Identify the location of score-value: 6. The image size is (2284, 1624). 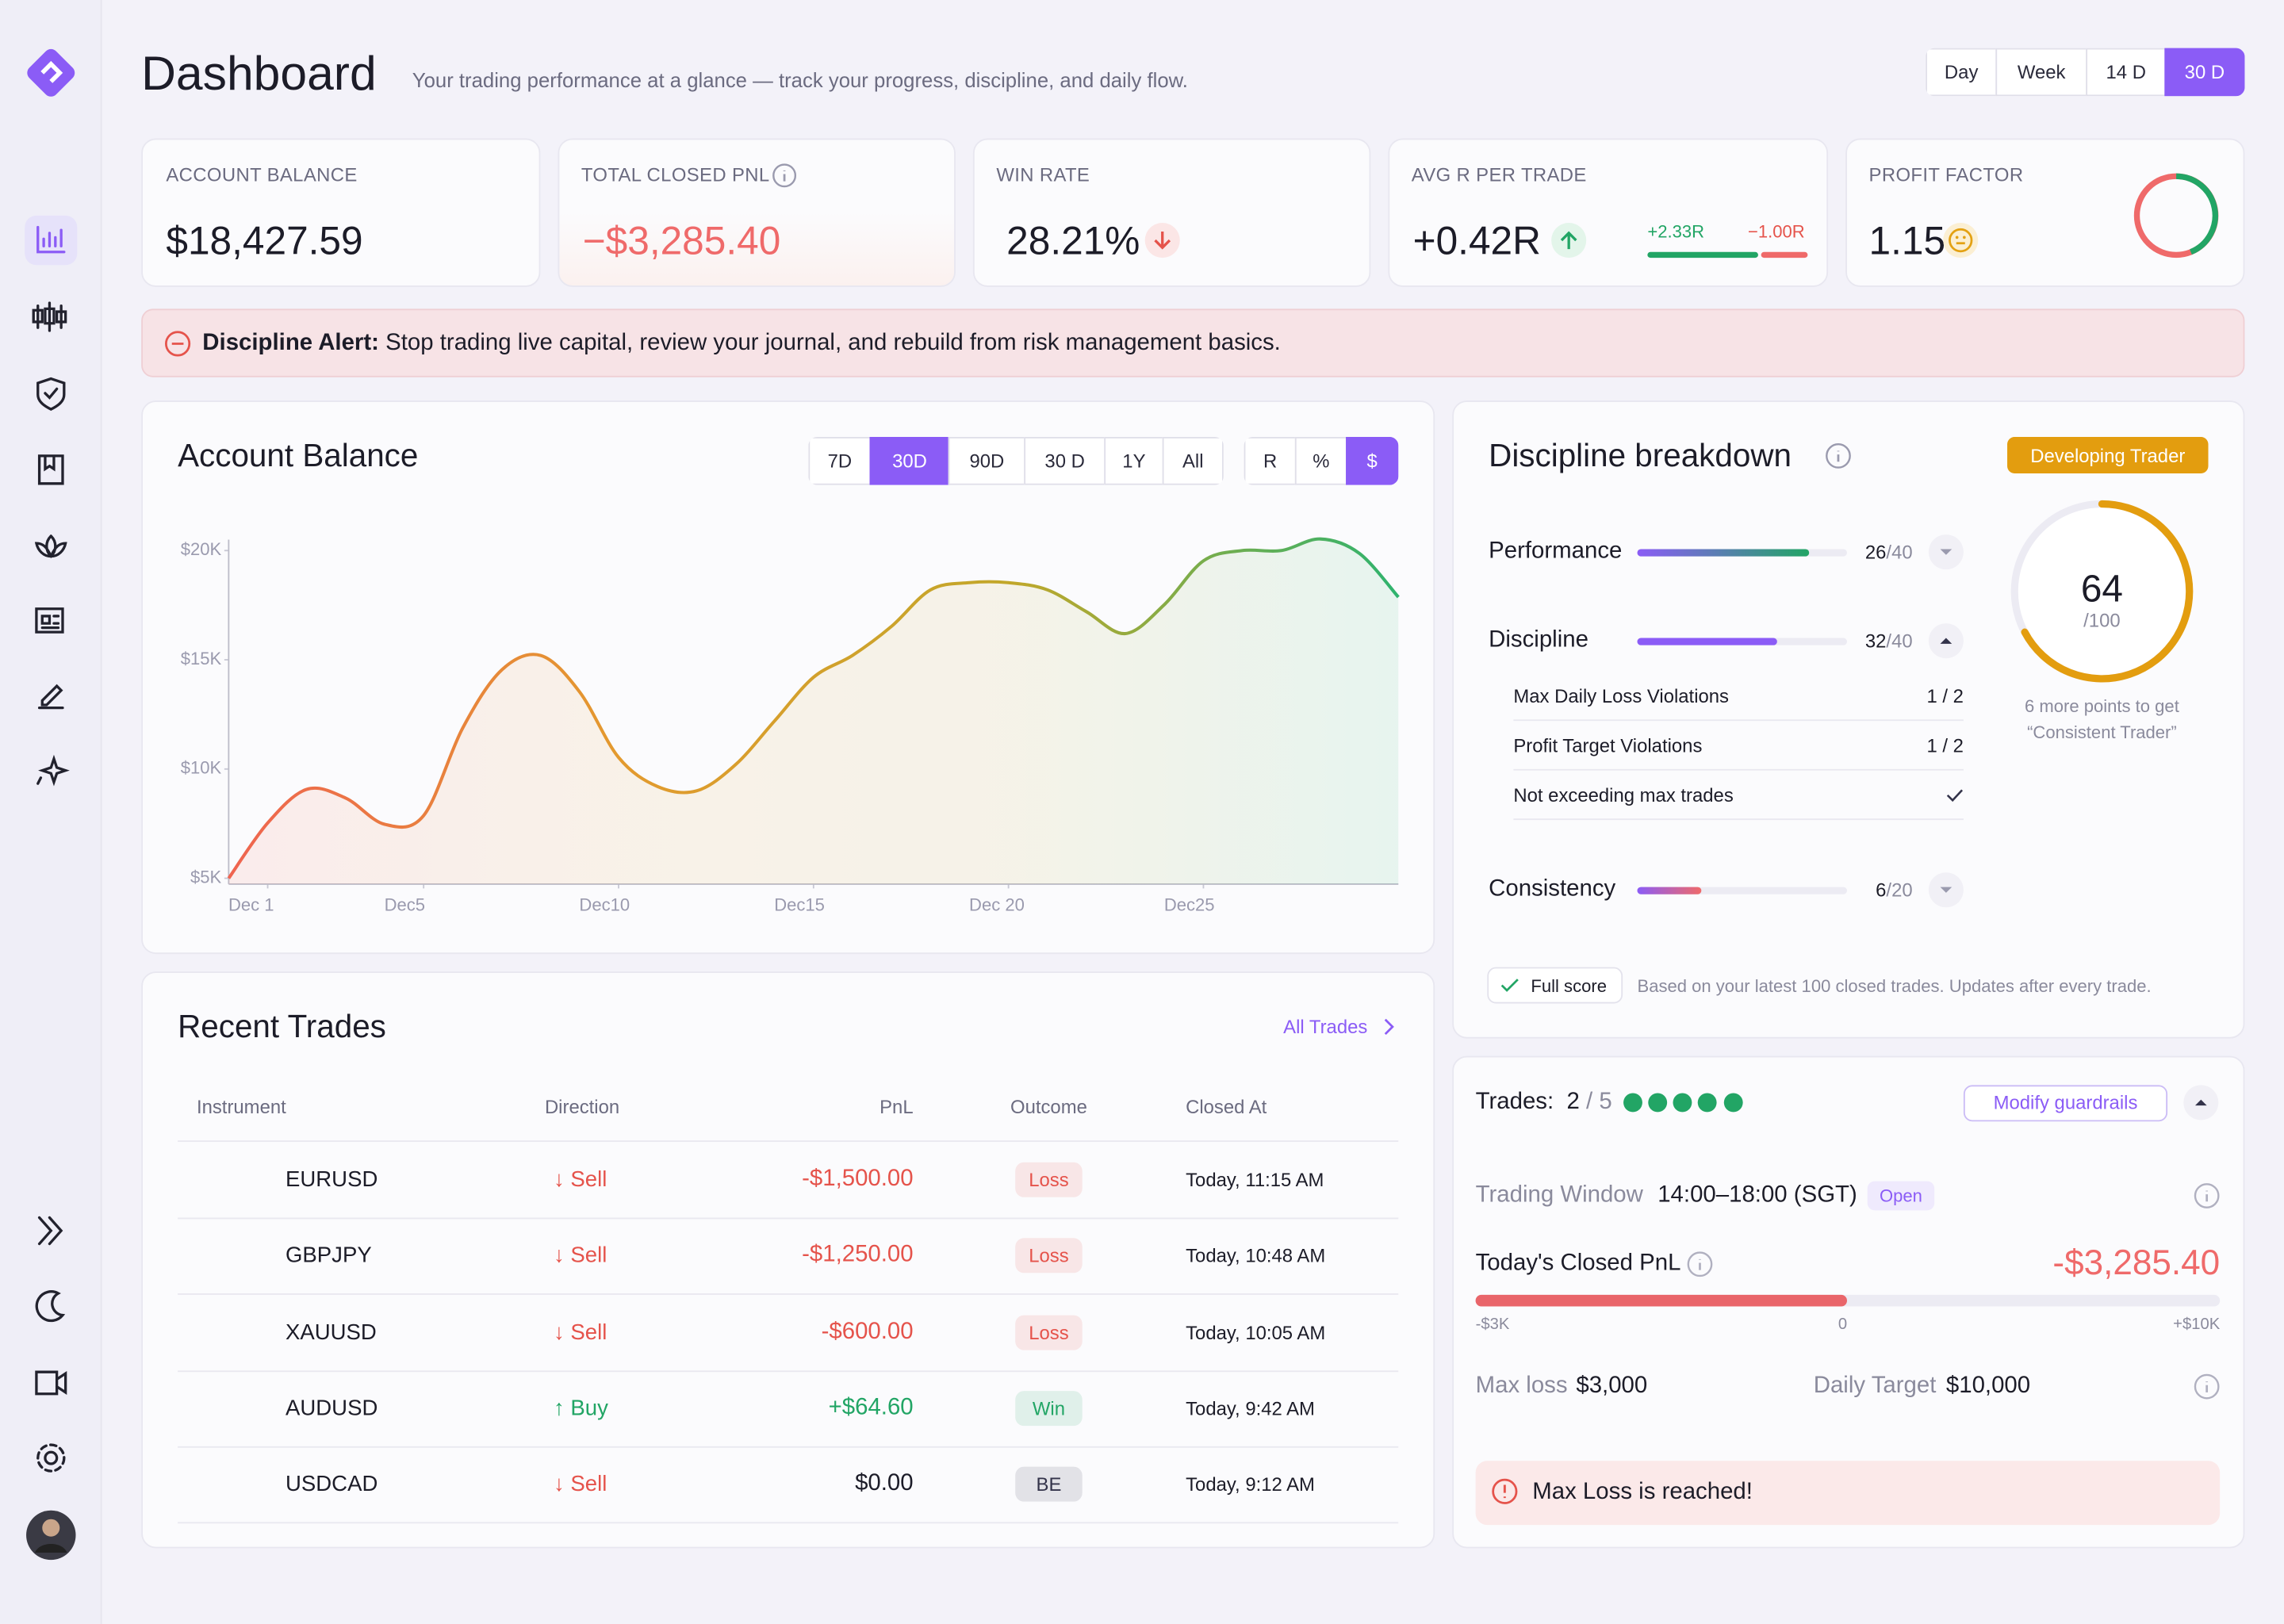
(1881, 890).